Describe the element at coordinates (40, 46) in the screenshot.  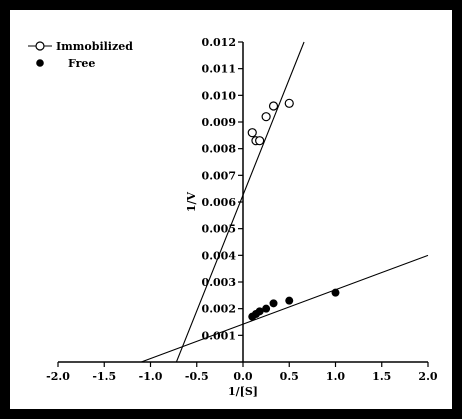
I see `legend-marker-open` at that location.